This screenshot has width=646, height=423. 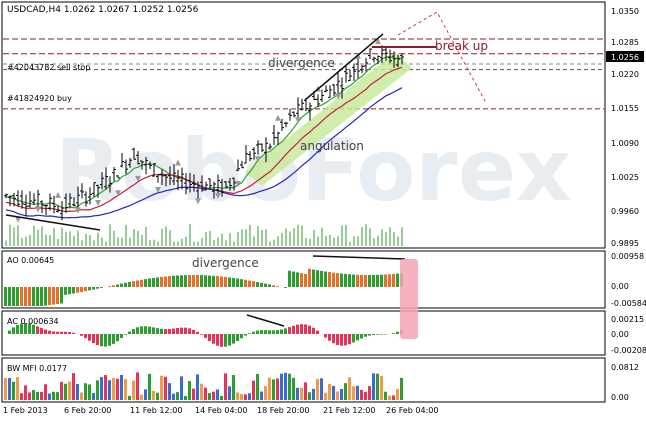 I want to click on y-tick: 1.0025, so click(x=625, y=177).